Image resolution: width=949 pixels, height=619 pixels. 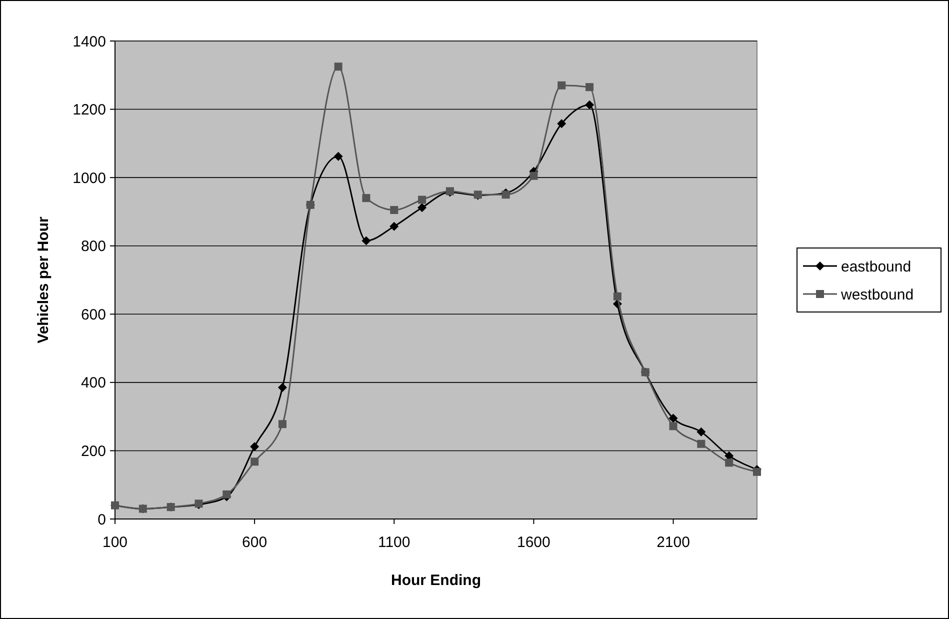 What do you see at coordinates (255, 542) in the screenshot?
I see `x-tick-label: 600` at bounding box center [255, 542].